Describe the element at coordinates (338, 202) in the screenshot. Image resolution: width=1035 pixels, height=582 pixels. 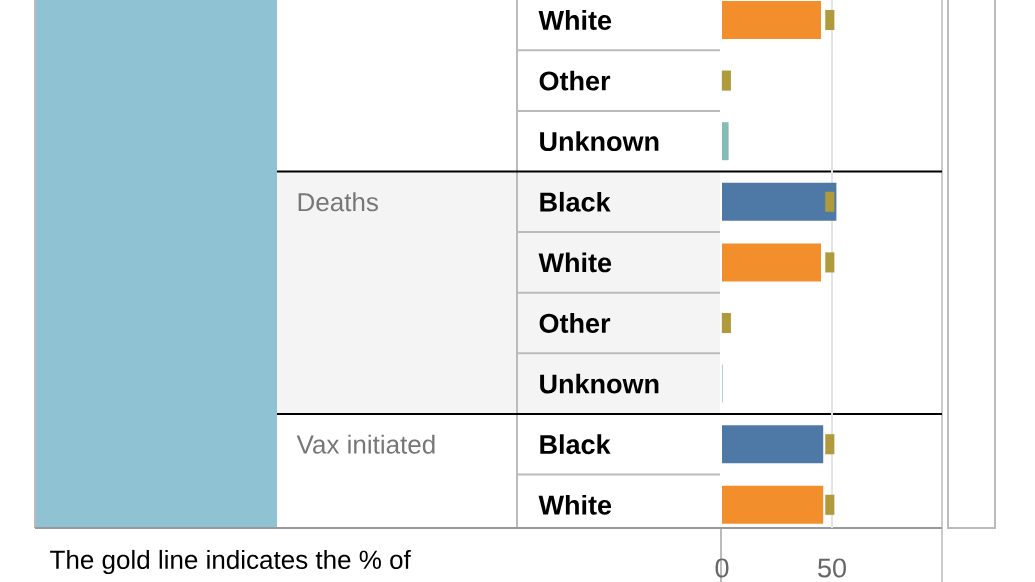
I see `text: Deaths` at that location.